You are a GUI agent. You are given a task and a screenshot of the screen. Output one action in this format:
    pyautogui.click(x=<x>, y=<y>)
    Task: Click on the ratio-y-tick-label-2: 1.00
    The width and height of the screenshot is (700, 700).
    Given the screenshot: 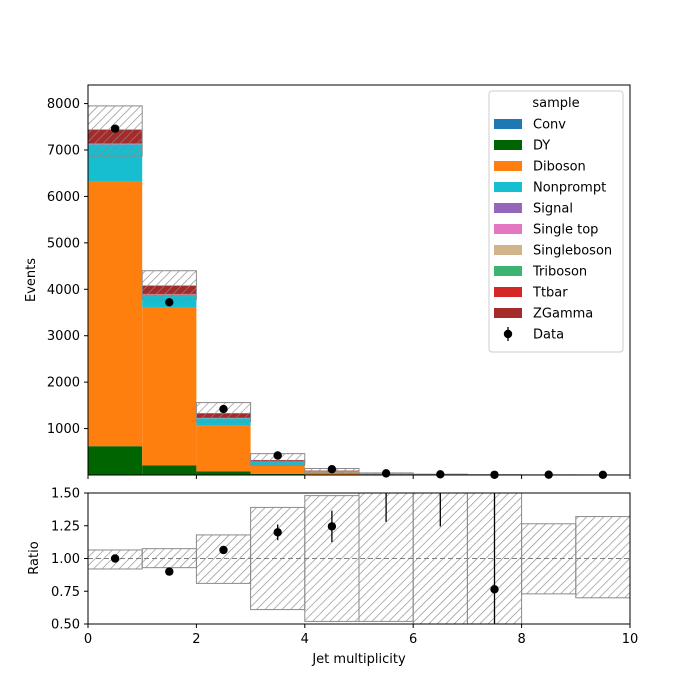 What is the action you would take?
    pyautogui.click(x=65, y=559)
    